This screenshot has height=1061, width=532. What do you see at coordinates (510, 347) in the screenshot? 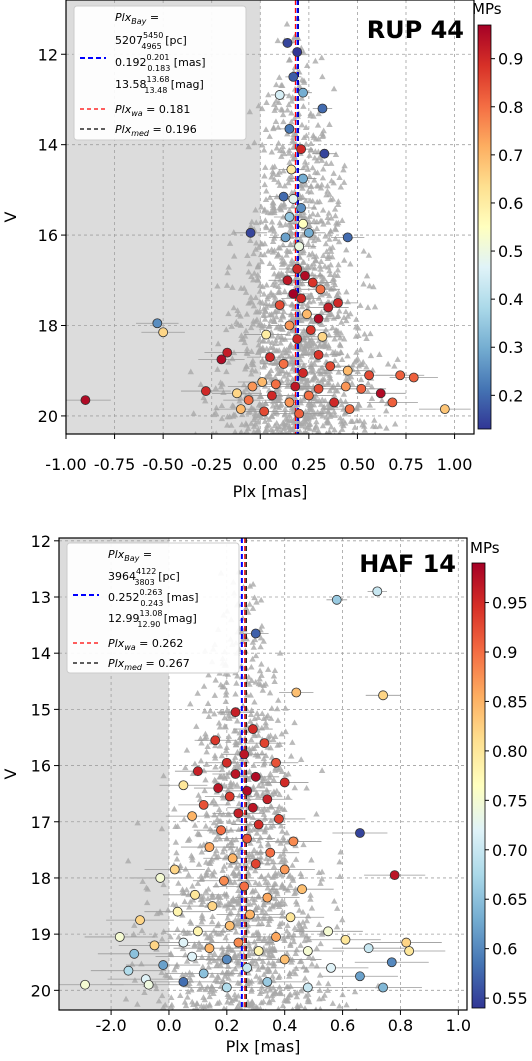
I see `colorbar-tick-label: 0.3` at bounding box center [510, 347].